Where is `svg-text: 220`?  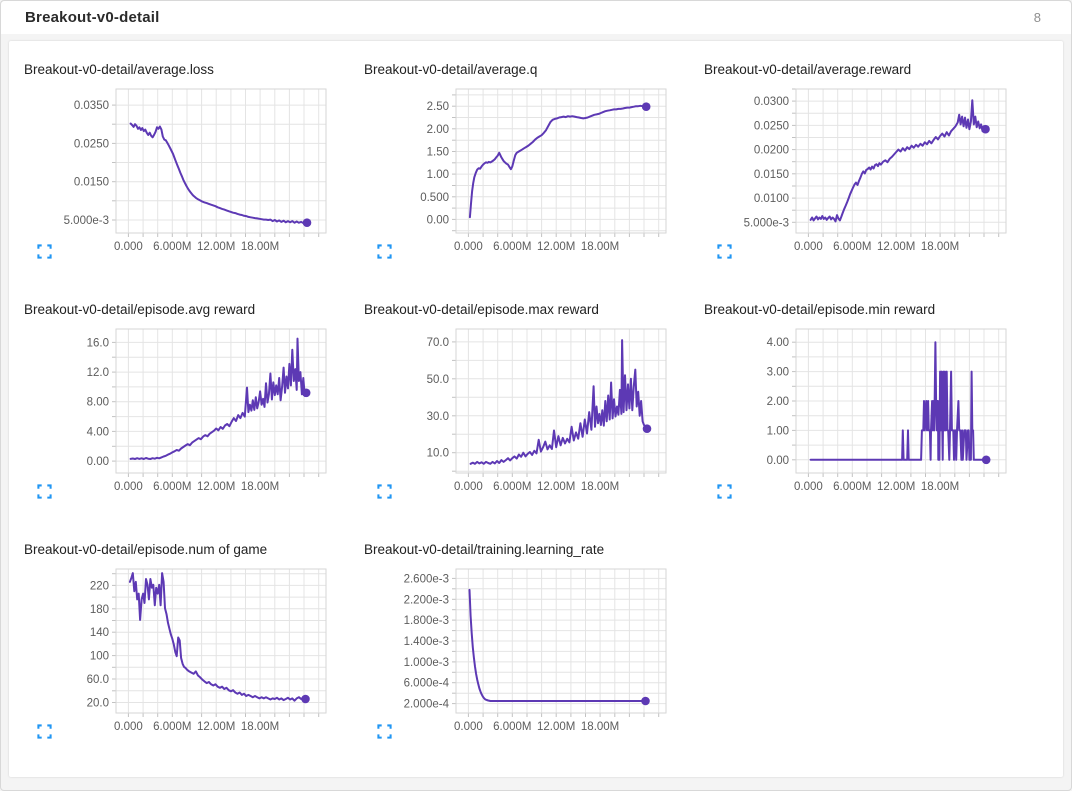
svg-text: 220 is located at coordinates (99, 586).